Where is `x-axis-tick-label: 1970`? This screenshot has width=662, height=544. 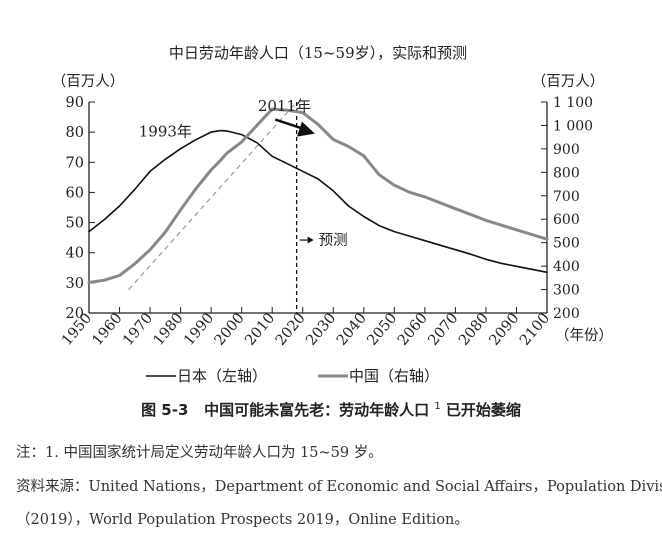
x-axis-tick-label: 1970 is located at coordinates (138, 329).